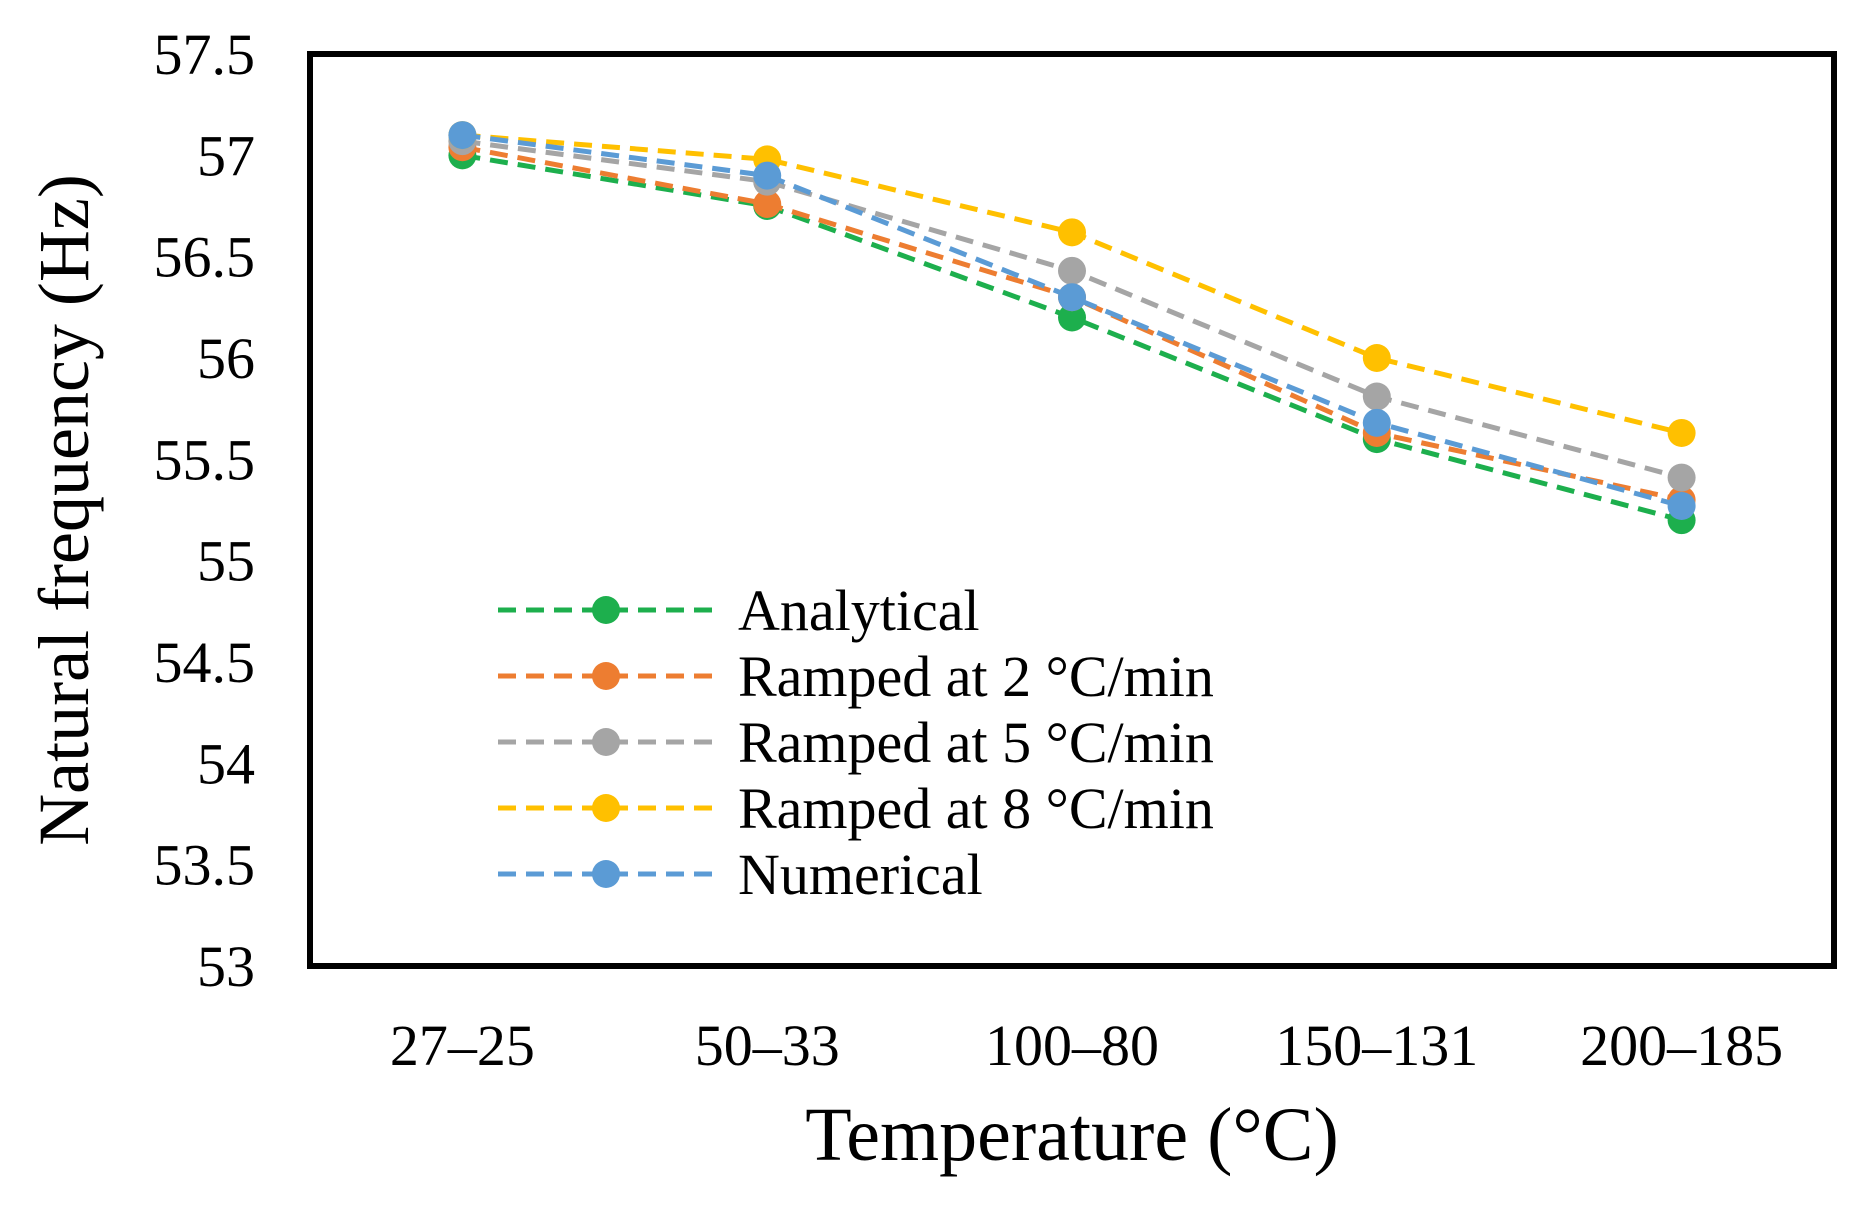  Describe the element at coordinates (64, 510) in the screenshot. I see `y-axis-label: Natural frequency (Hz)` at that location.